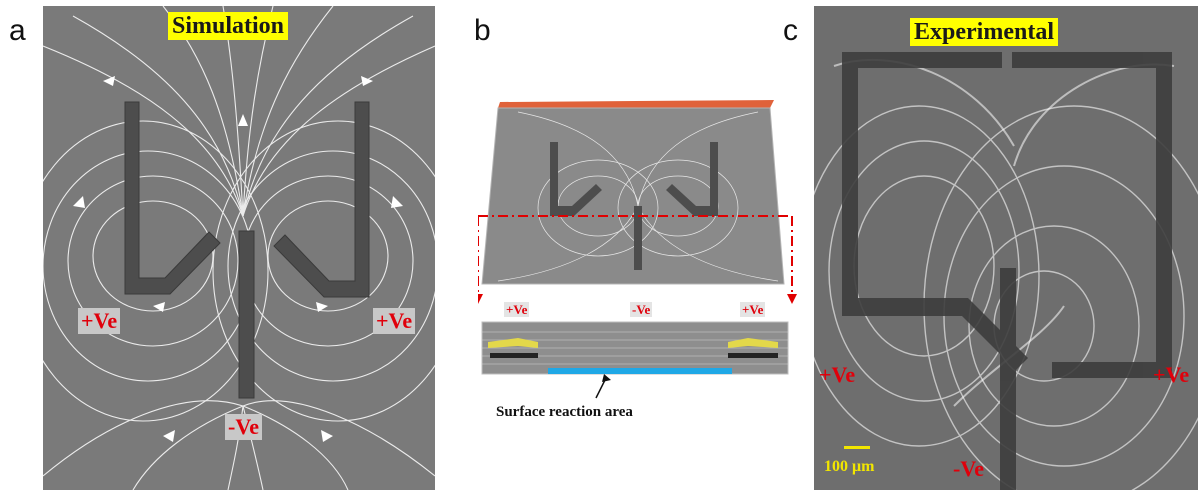  What do you see at coordinates (984, 32) in the screenshot?
I see `experimental-title: Experimental` at bounding box center [984, 32].